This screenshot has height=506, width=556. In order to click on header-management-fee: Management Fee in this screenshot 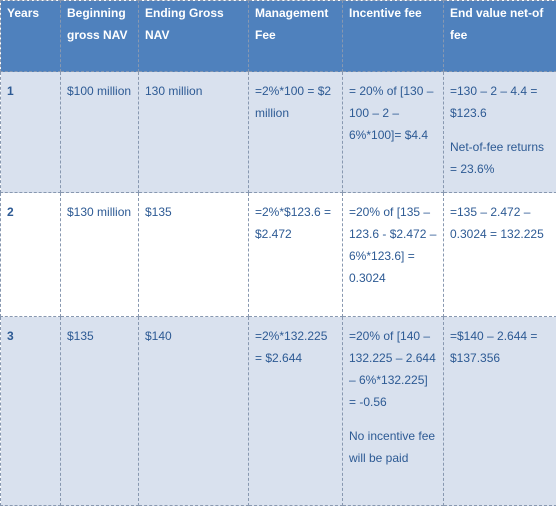, I will do `click(296, 36)`.